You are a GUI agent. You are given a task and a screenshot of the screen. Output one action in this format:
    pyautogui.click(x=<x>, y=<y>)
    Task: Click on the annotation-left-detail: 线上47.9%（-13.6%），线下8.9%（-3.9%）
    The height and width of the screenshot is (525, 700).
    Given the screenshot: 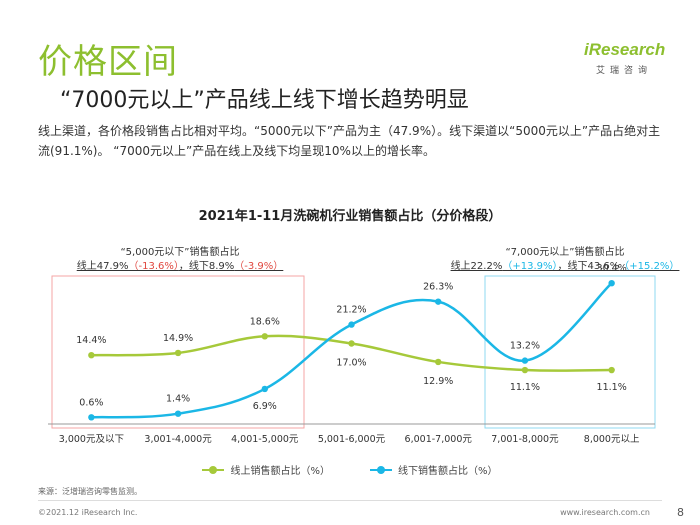 What is the action you would take?
    pyautogui.click(x=180, y=267)
    